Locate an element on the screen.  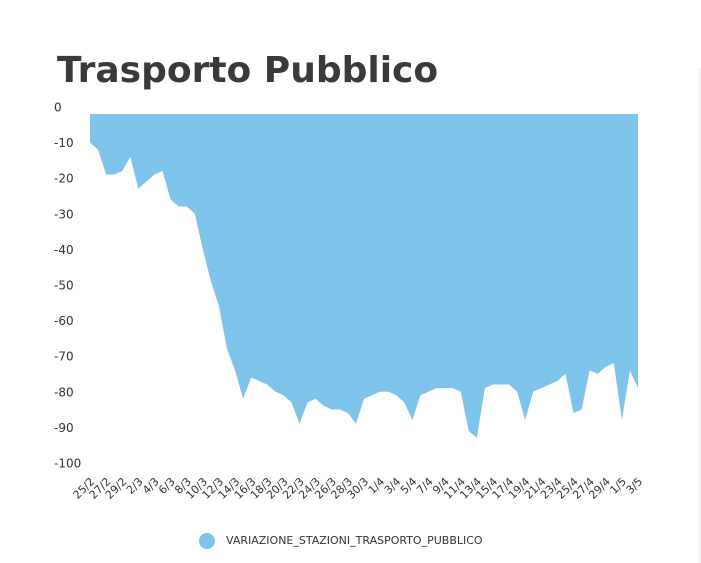
y-tick-label: -40 is located at coordinates (64, 250).